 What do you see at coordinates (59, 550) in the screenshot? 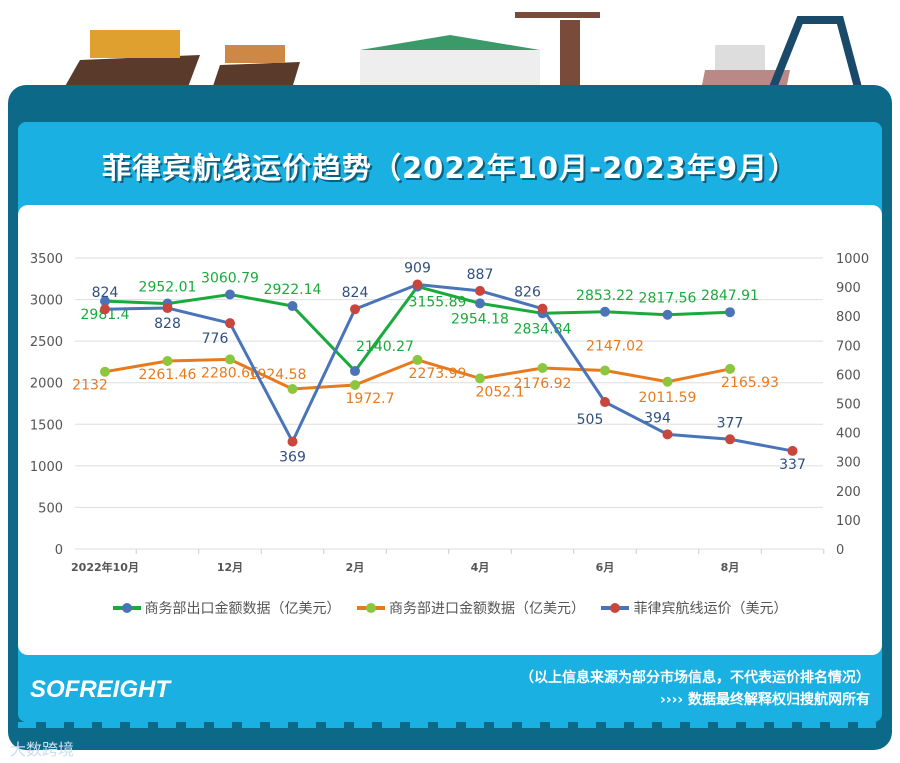
I see `y-left-tick-label: 0` at bounding box center [59, 550].